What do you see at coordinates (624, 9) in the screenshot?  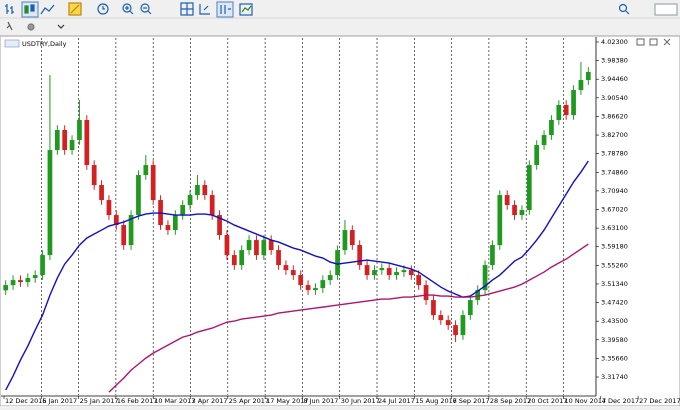 I see `search-button` at bounding box center [624, 9].